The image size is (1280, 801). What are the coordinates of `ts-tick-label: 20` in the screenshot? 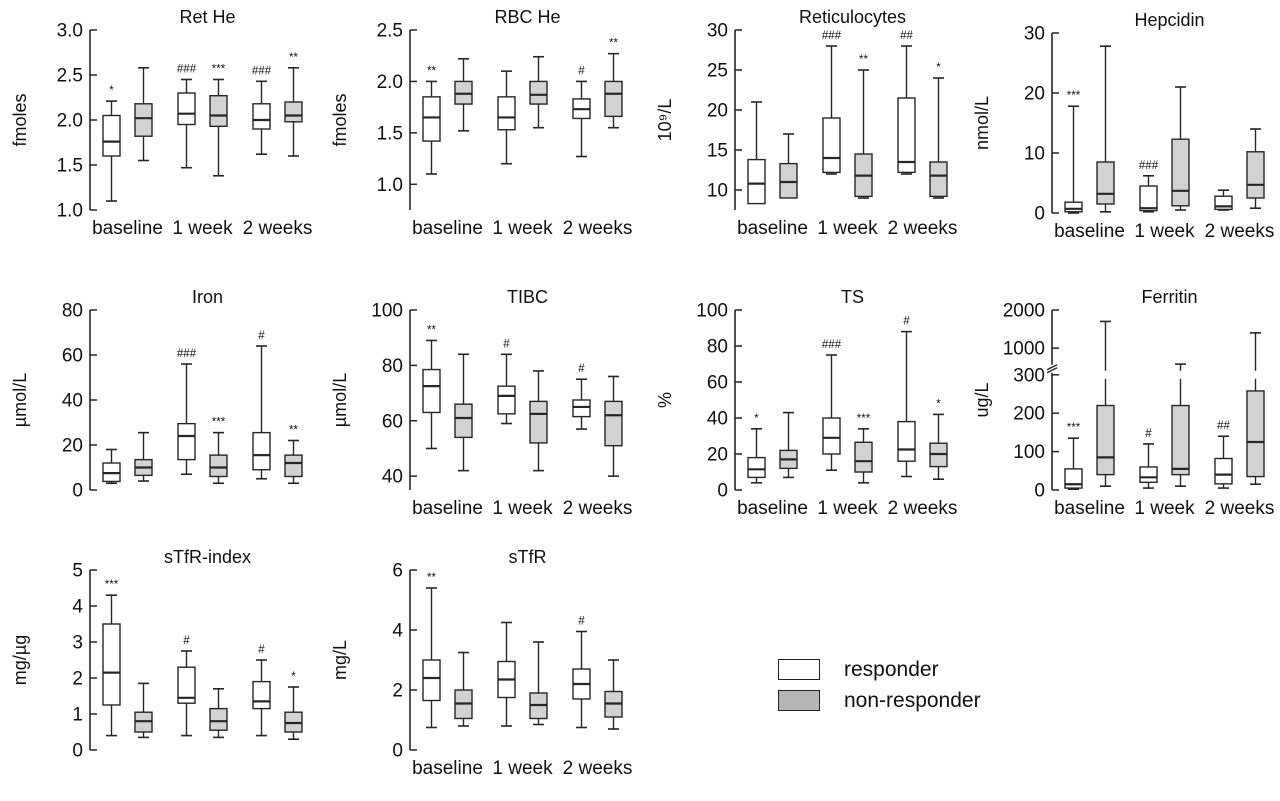 It's located at (717, 455).